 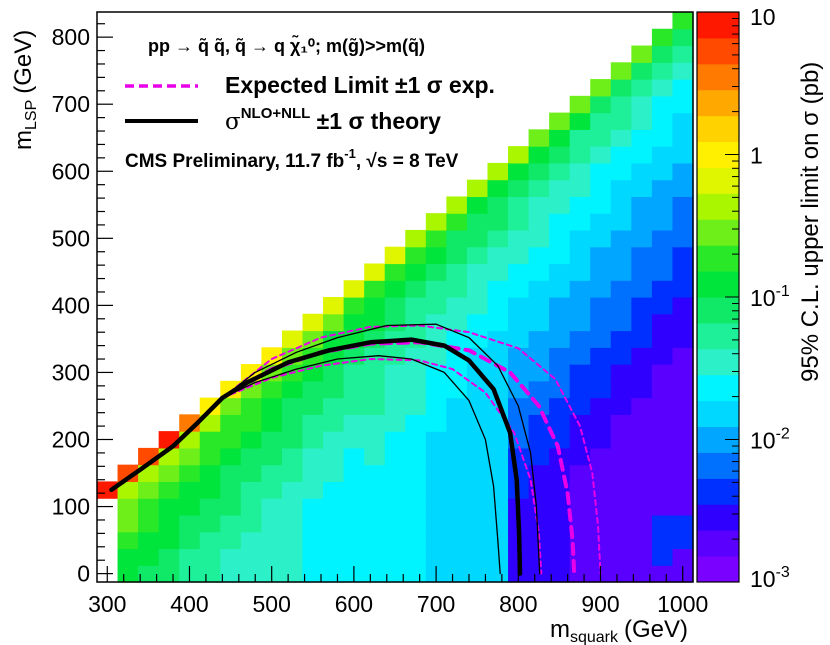 What do you see at coordinates (718, 297) in the screenshot?
I see `color-palette` at bounding box center [718, 297].